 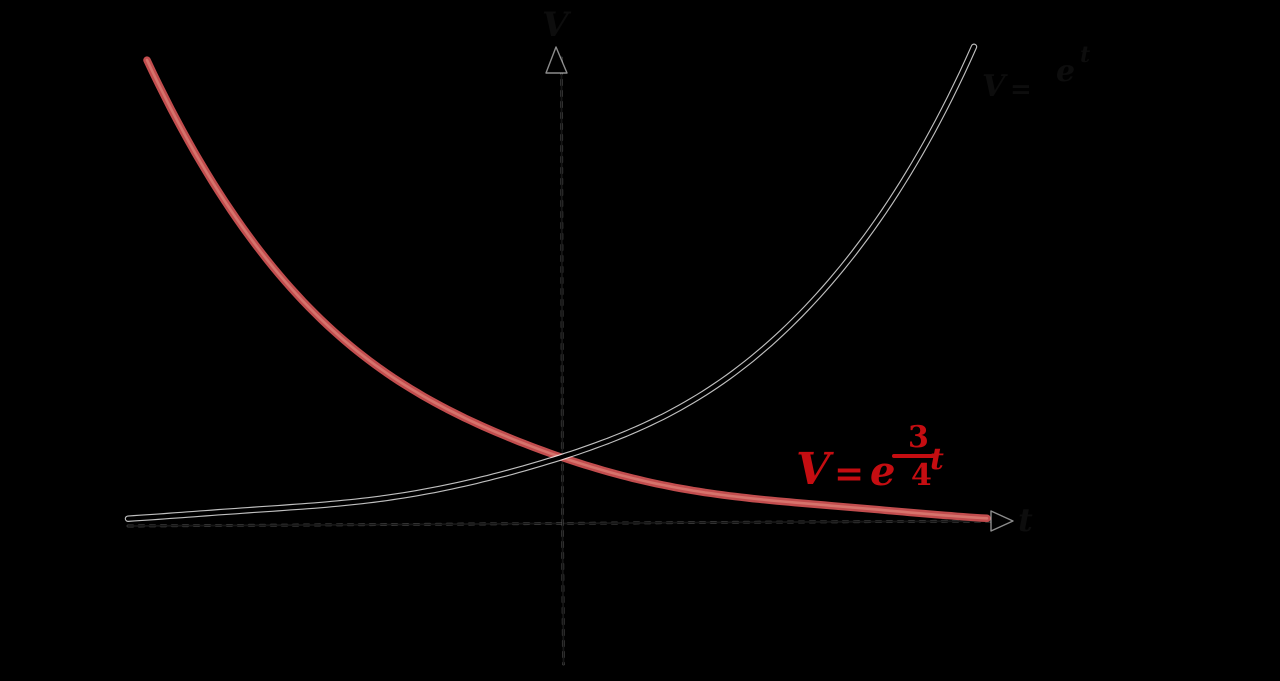 What do you see at coordinates (994, 86) in the screenshot?
I see `black-eq-lhs: V` at bounding box center [994, 86].